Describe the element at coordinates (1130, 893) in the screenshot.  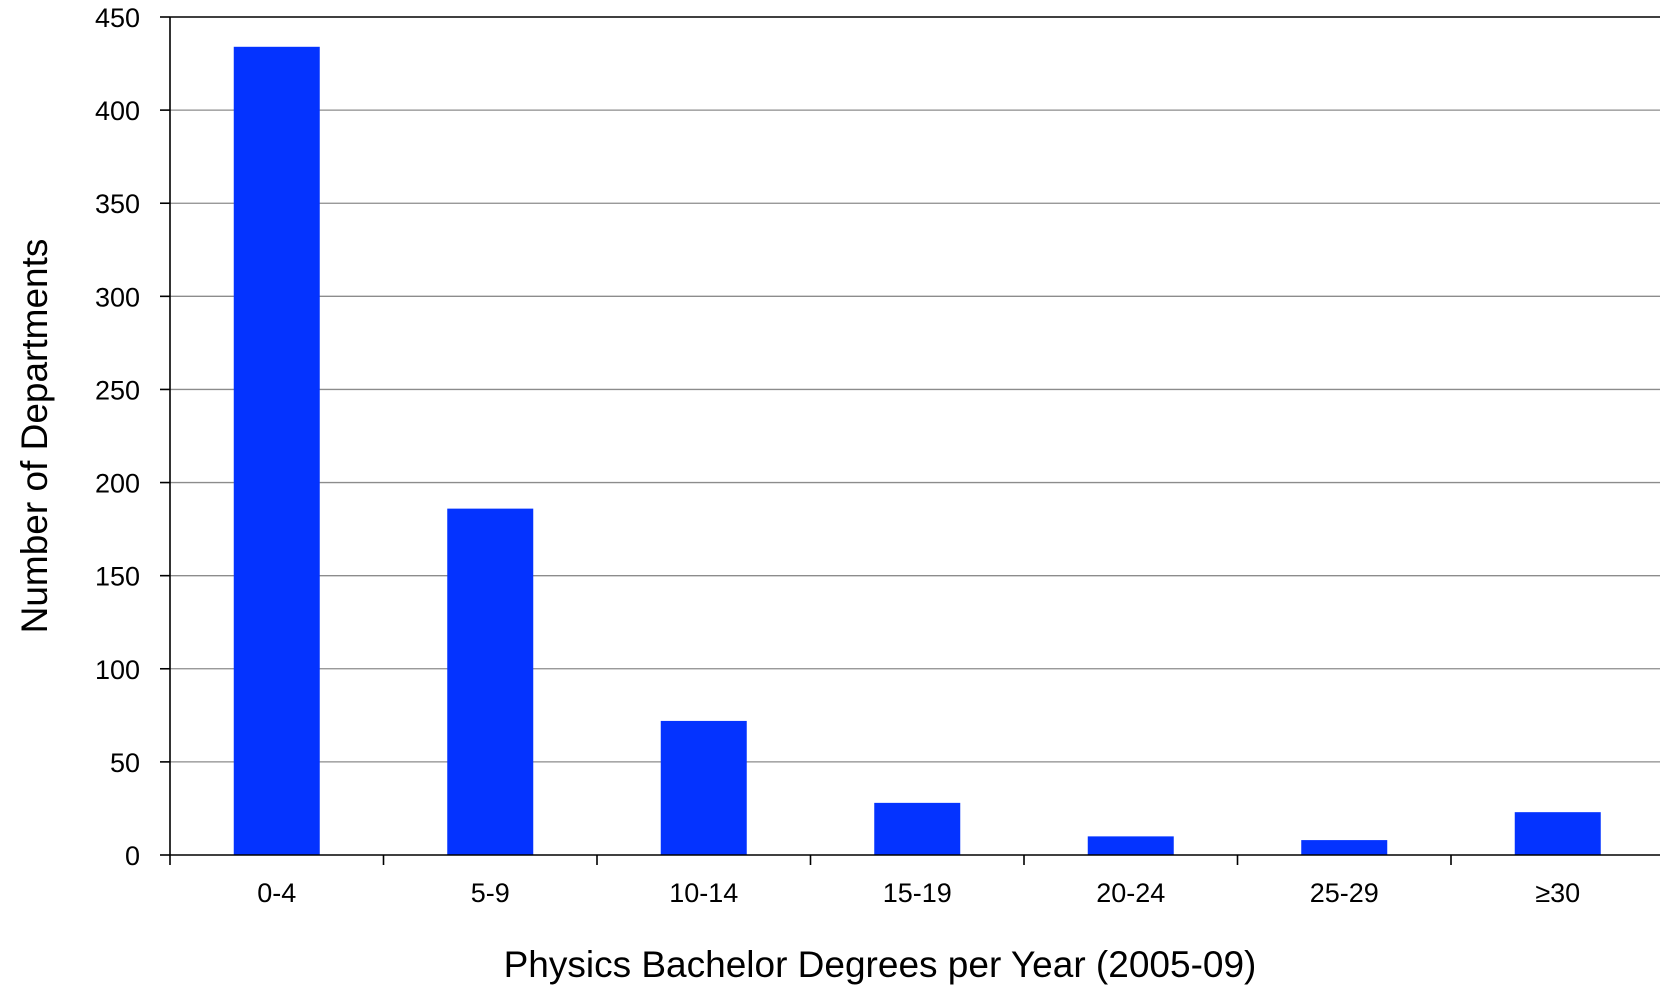
I see `x-tick-label: 20-24` at that location.